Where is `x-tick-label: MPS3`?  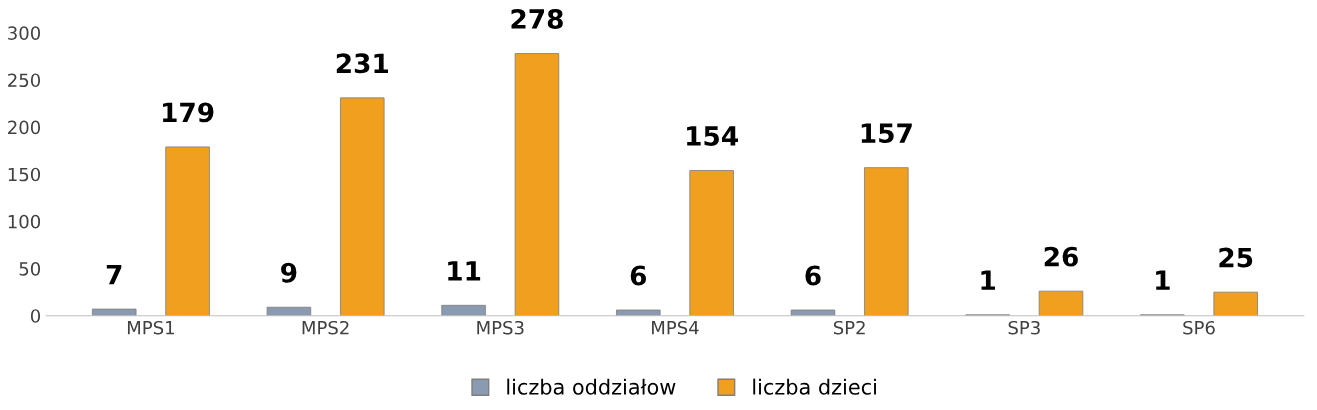
x-tick-label: MPS3 is located at coordinates (500, 327).